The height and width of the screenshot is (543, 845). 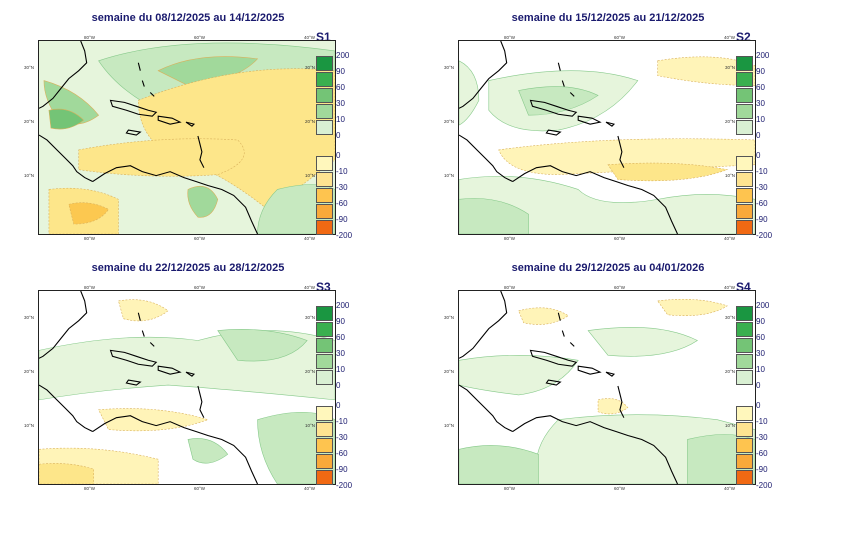 I want to click on longitude-tick-label: 60°W, so click(x=200, y=488).